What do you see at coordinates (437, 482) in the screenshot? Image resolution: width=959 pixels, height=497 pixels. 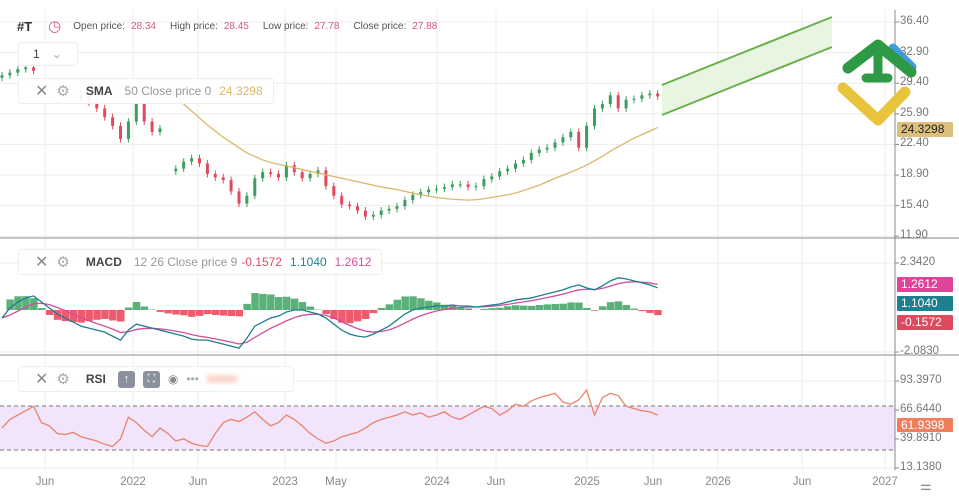 I see `time-axis-label: 2024` at bounding box center [437, 482].